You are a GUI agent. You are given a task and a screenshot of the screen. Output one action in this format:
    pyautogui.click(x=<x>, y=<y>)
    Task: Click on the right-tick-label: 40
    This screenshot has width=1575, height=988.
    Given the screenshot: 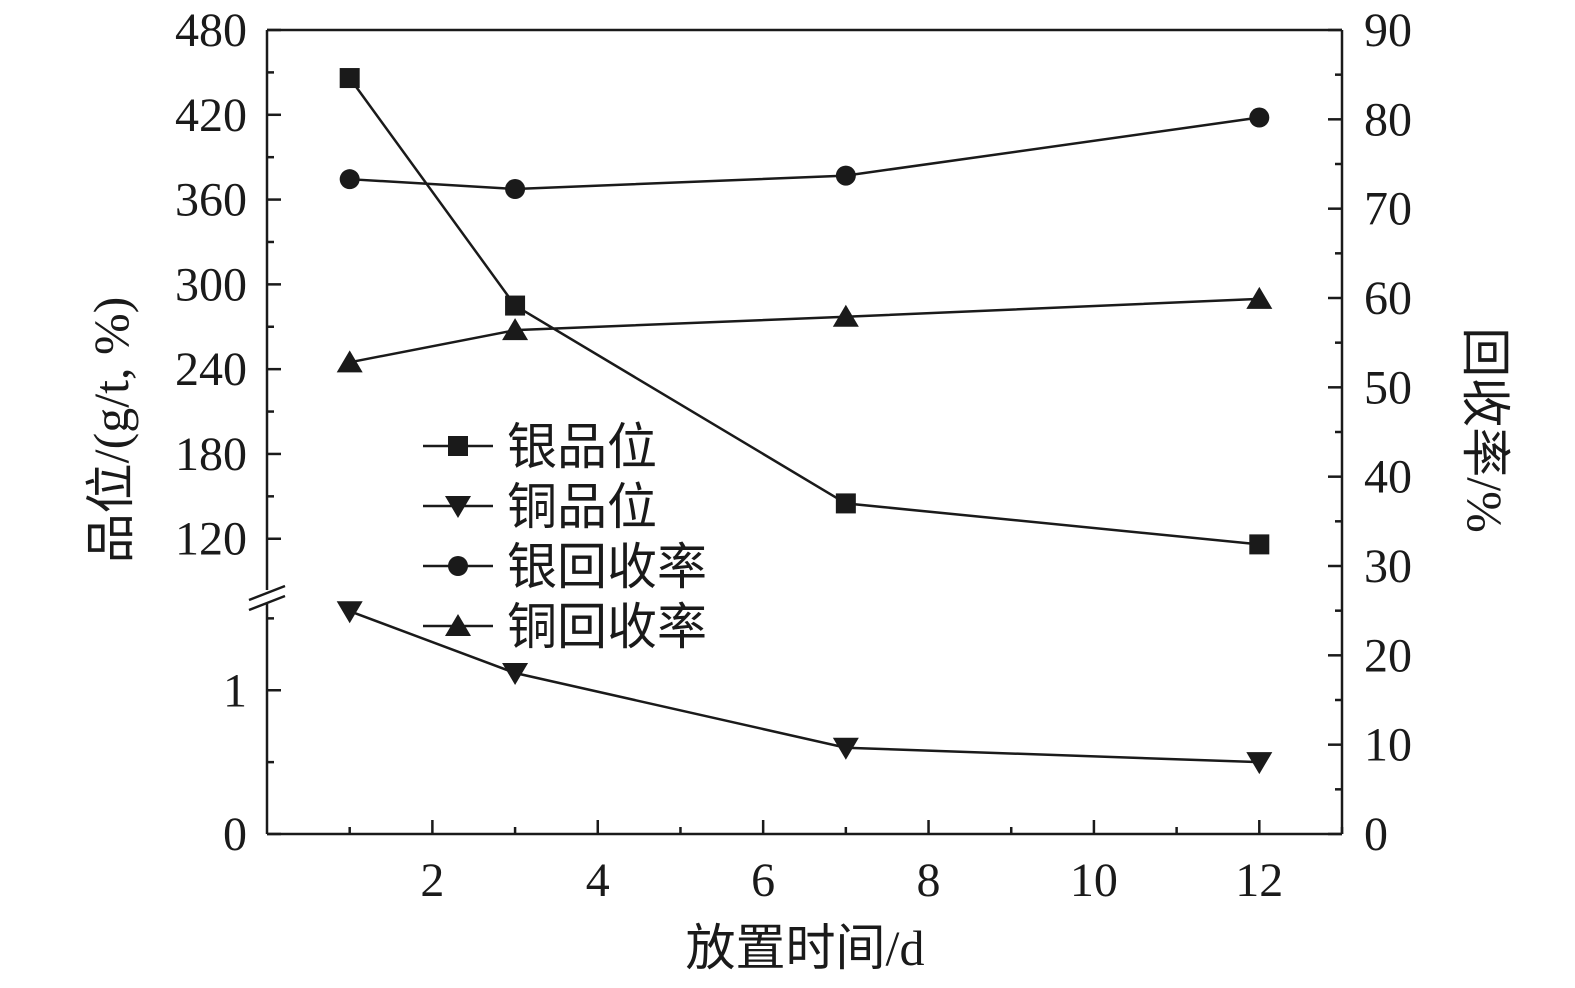 What is the action you would take?
    pyautogui.click(x=1388, y=477)
    